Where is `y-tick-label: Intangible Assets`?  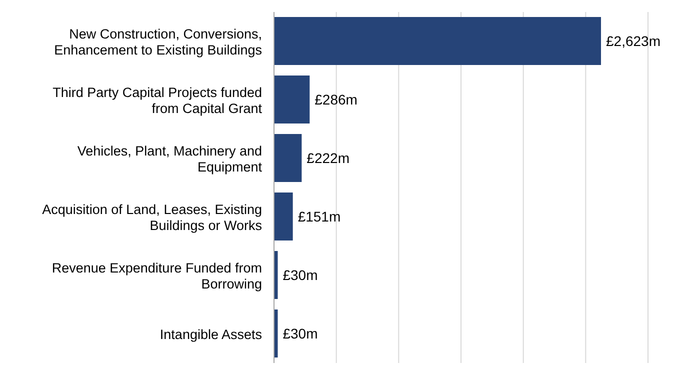 y-tick-label: Intangible Assets is located at coordinates (211, 334).